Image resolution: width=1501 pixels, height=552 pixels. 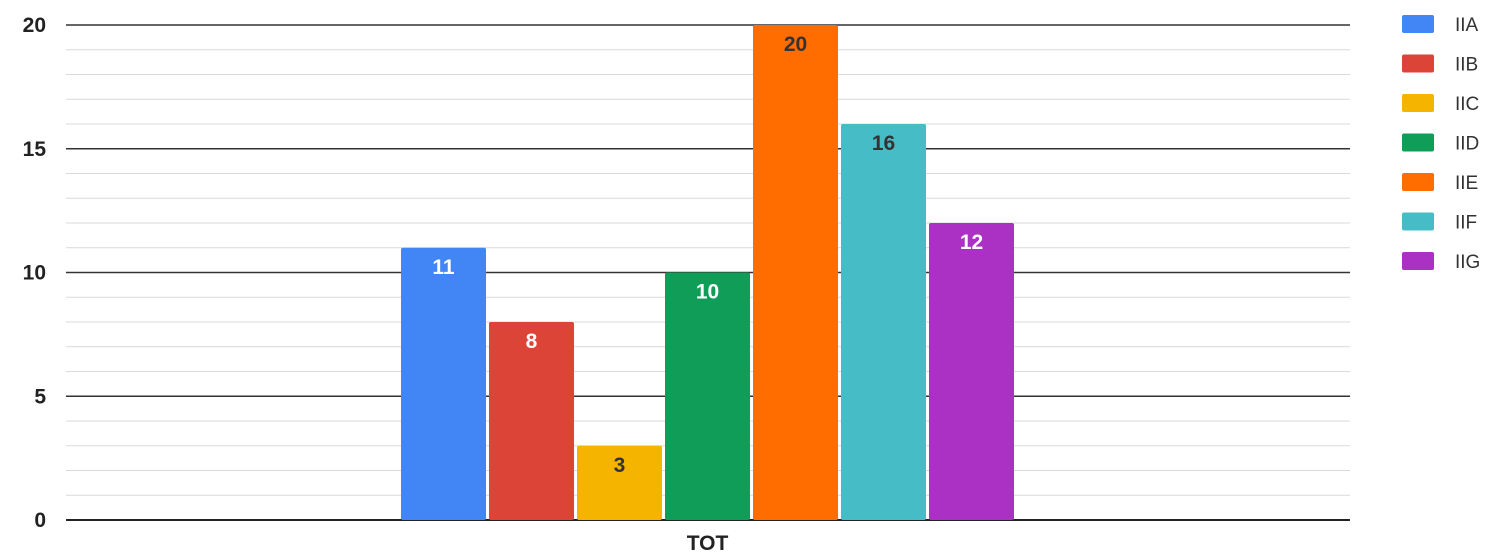 What do you see at coordinates (1466, 183) in the screenshot?
I see `legend-label: IIE` at bounding box center [1466, 183].